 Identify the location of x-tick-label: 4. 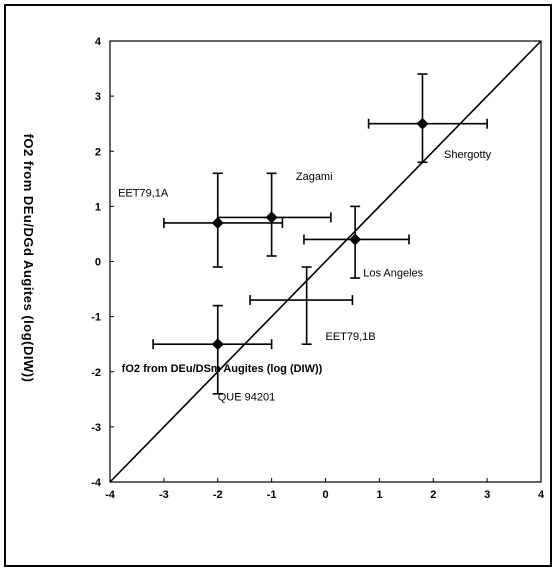
(541, 495).